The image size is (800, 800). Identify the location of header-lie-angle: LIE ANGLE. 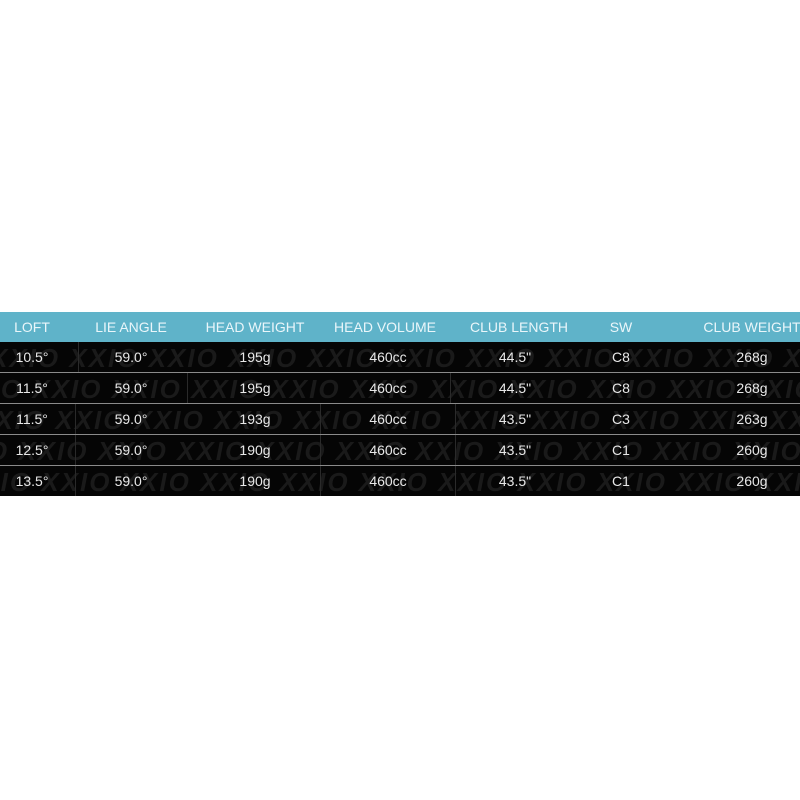
(131, 327).